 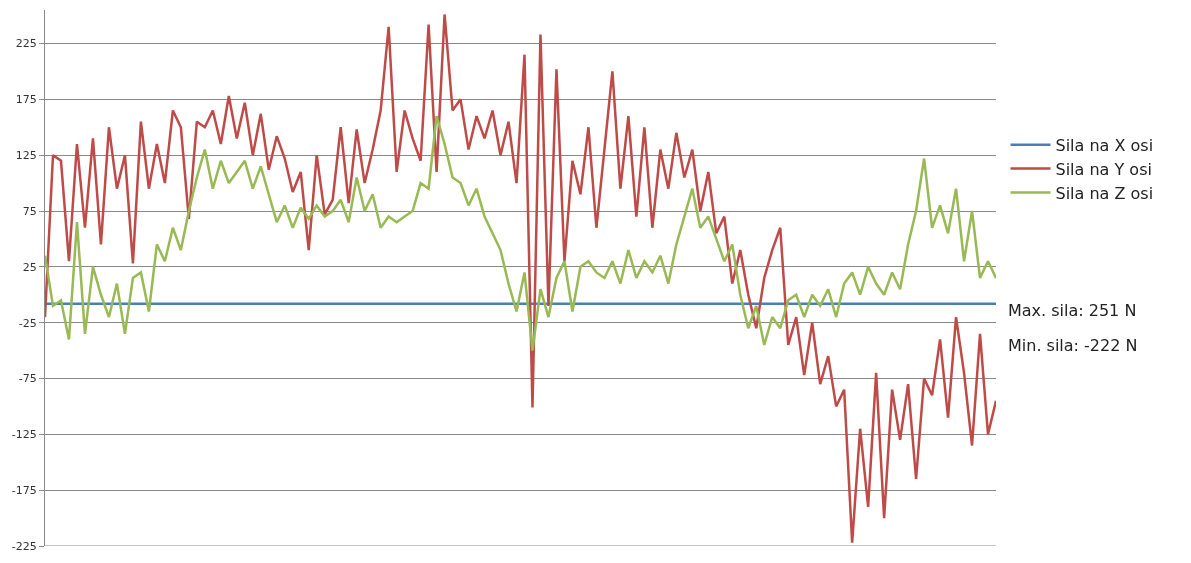 What do you see at coordinates (29, 267) in the screenshot?
I see `y-tick-label: 25` at bounding box center [29, 267].